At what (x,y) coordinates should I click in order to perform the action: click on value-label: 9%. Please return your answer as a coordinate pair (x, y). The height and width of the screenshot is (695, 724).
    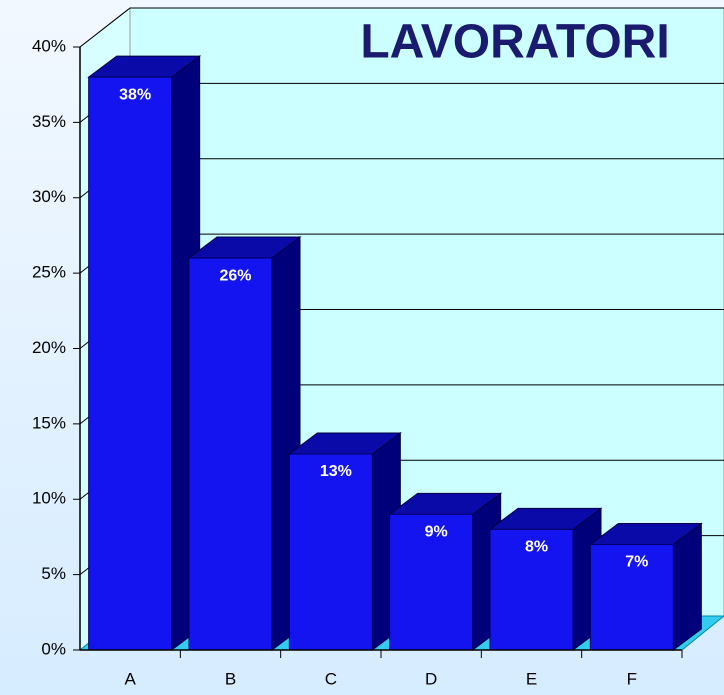
    Looking at the image, I should click on (436, 532).